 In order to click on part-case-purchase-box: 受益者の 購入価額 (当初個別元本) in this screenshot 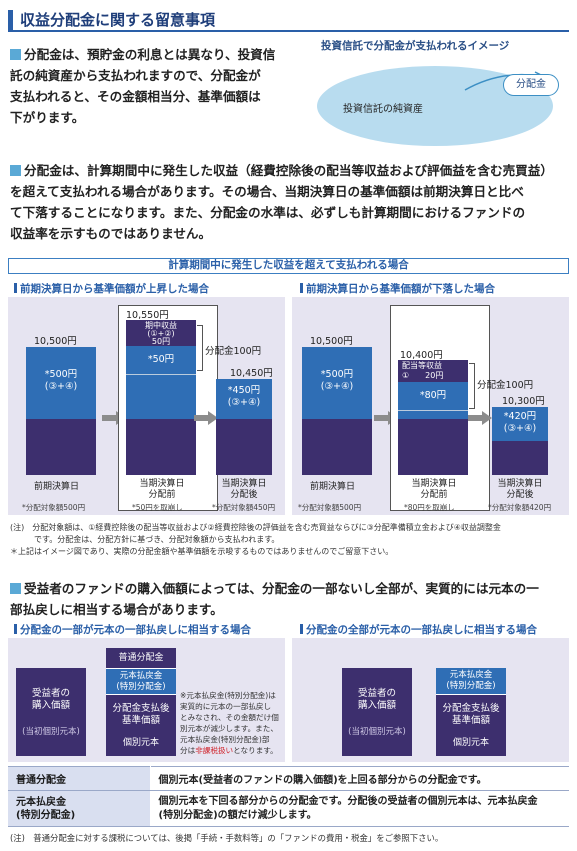, I will do `click(51, 712)`.